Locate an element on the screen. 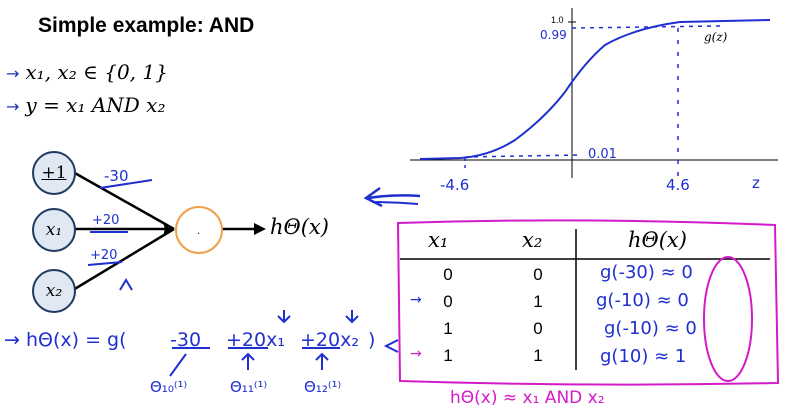 The height and width of the screenshot is (418, 788). output-hypothesis: hΘ(x) is located at coordinates (299, 227).